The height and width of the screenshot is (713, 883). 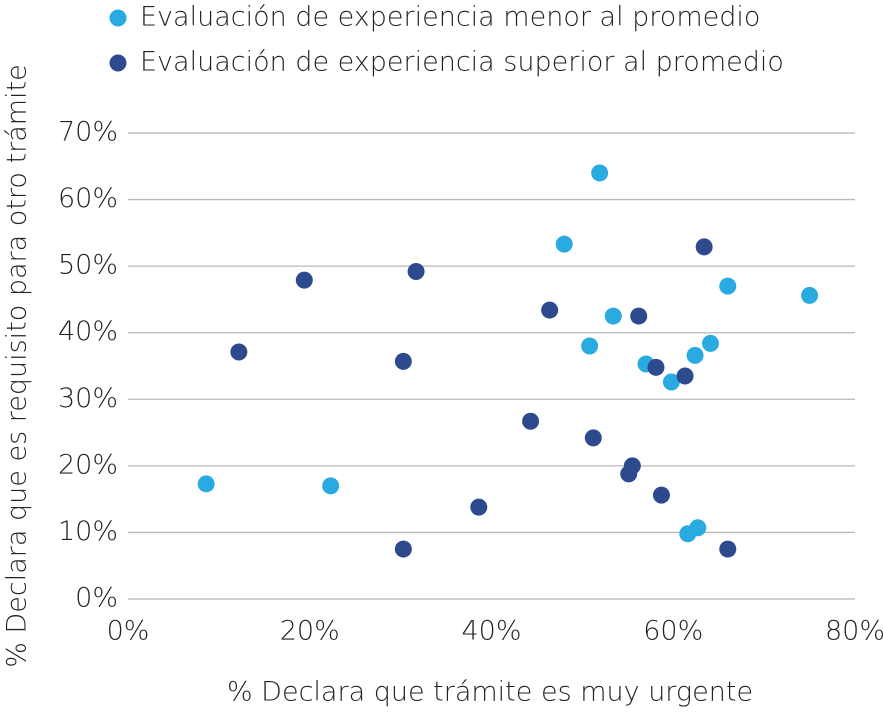 What do you see at coordinates (88, 132) in the screenshot?
I see `y-tick-label: 70%` at bounding box center [88, 132].